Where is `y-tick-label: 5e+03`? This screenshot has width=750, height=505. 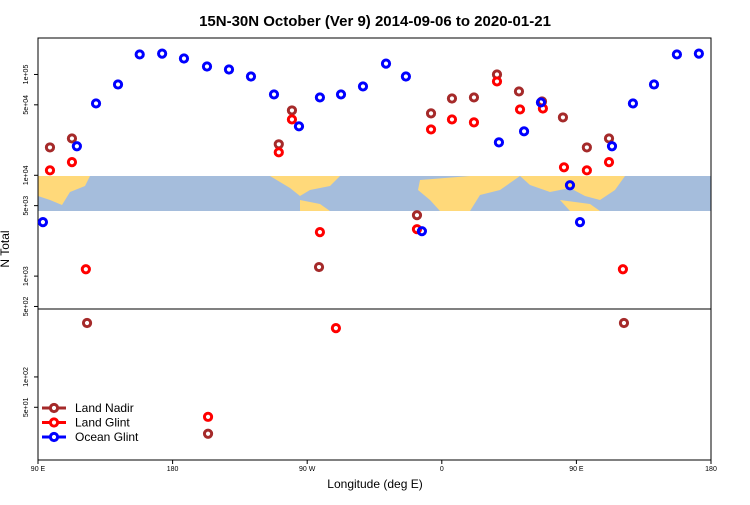 y-tick-label: 5e+03 is located at coordinates (26, 206).